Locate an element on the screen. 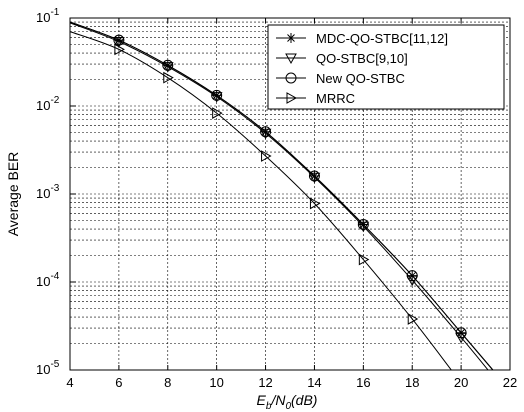 This screenshot has height=412, width=524. legend-box is located at coordinates (386, 67).